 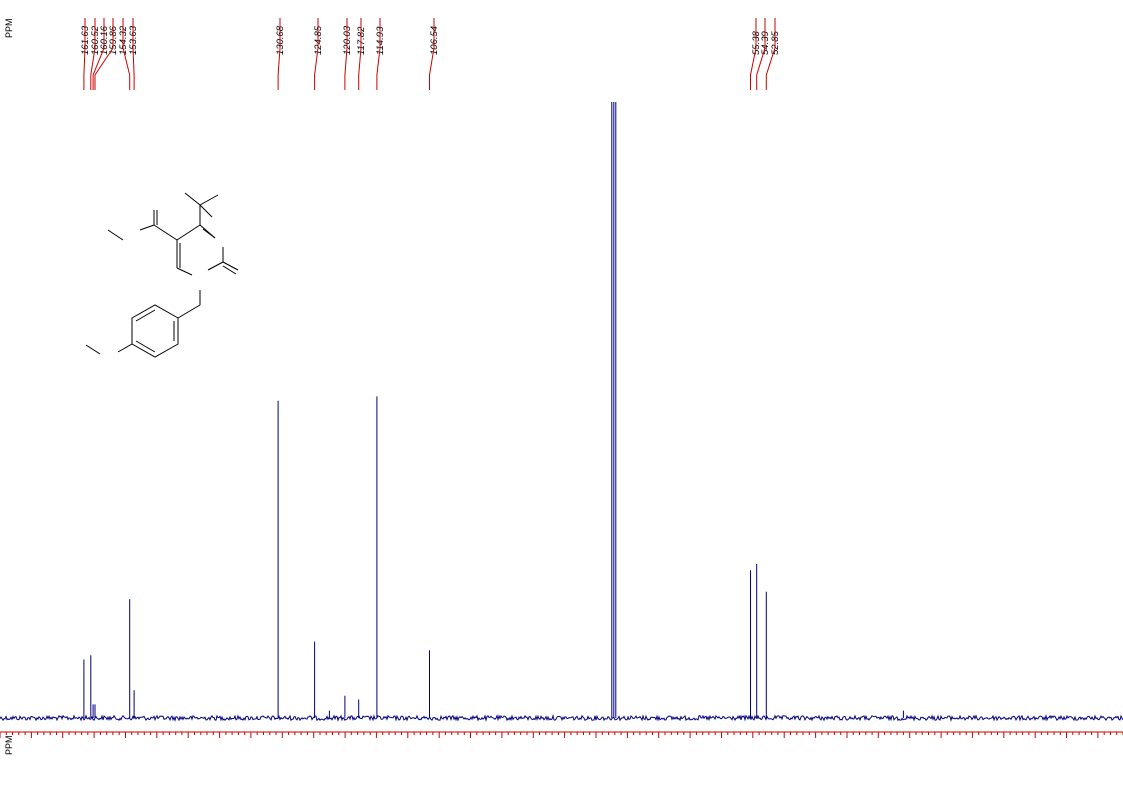 I want to click on top-axis-unit-label: PPM, so click(x=9, y=28).